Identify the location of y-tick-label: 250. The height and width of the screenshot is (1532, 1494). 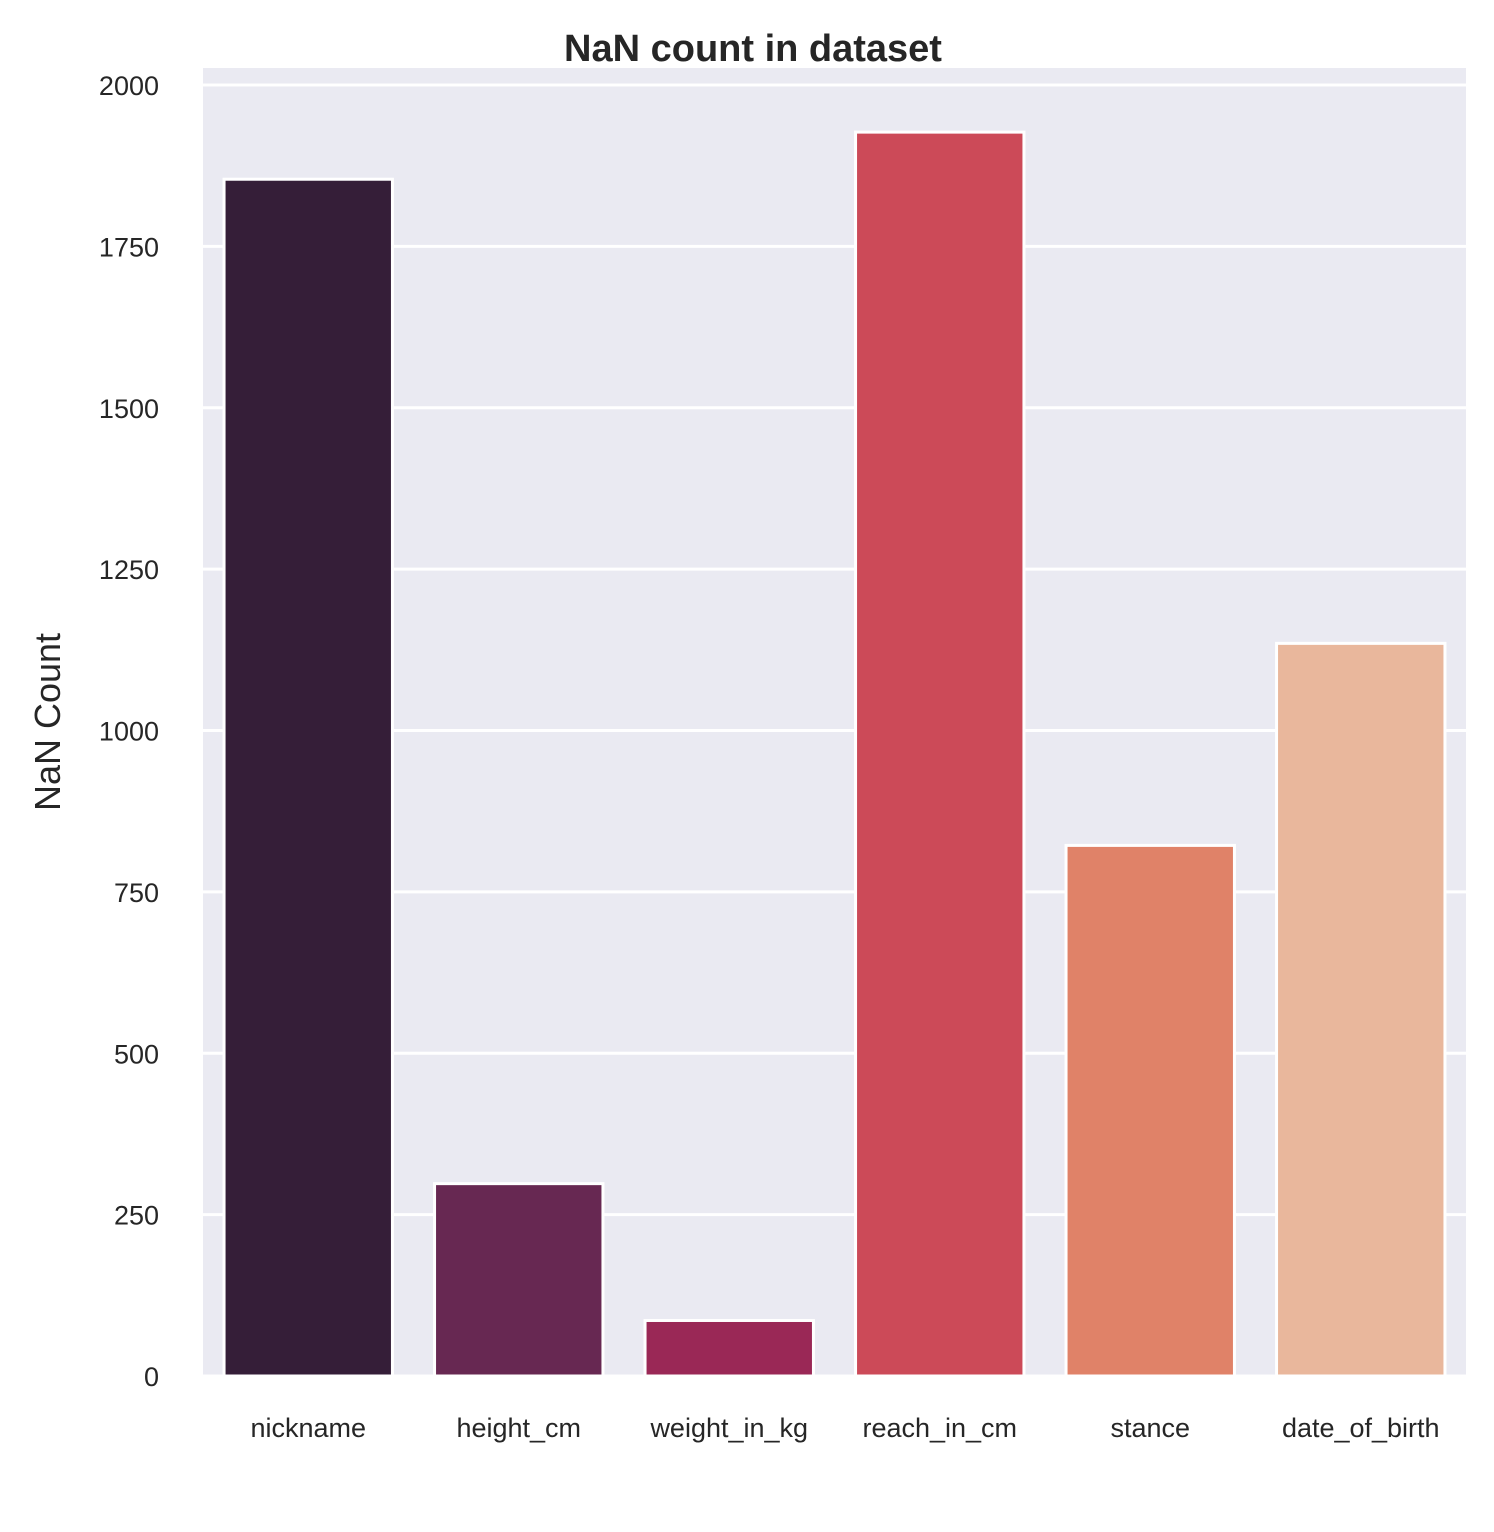
(136, 1216).